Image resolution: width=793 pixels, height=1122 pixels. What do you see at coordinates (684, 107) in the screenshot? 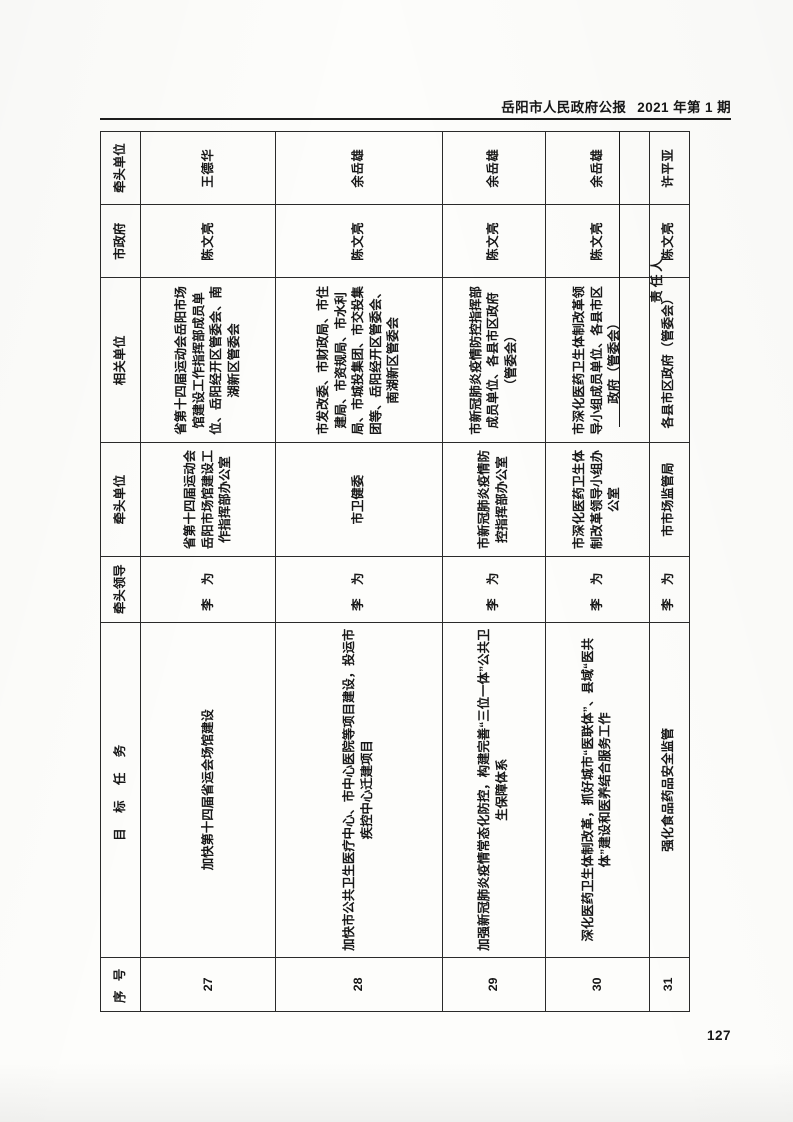
I see `issue-label: 2021 年第 1 期` at bounding box center [684, 107].